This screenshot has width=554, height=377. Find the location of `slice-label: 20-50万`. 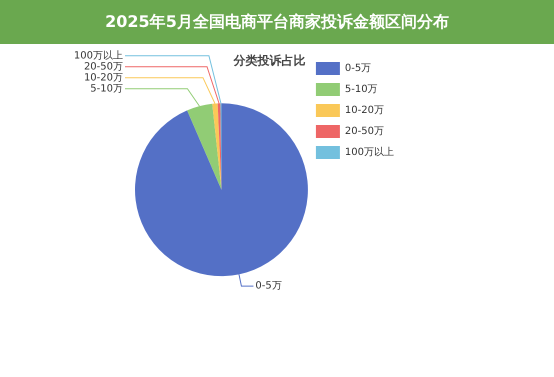

slice-label: 20-50万 is located at coordinates (103, 66).